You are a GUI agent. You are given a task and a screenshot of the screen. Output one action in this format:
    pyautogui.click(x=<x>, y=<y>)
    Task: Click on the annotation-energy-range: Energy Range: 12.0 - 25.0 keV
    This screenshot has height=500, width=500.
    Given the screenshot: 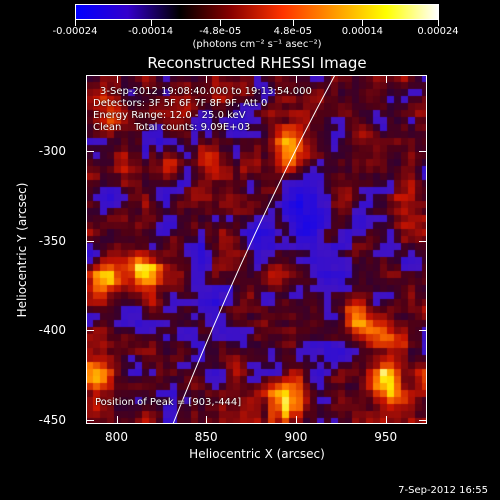 What is the action you would take?
    pyautogui.click(x=169, y=115)
    